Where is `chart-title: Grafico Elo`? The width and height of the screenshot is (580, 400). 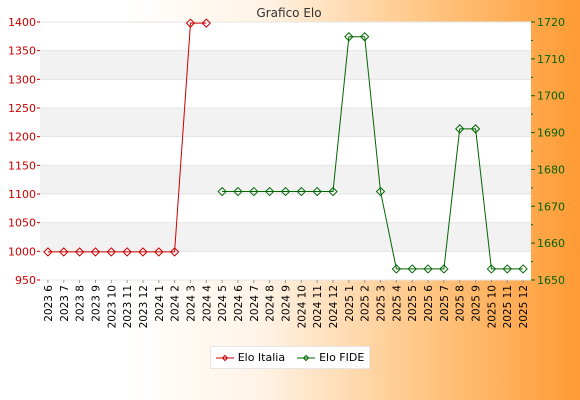
chart-title: Grafico Elo is located at coordinates (288, 13).